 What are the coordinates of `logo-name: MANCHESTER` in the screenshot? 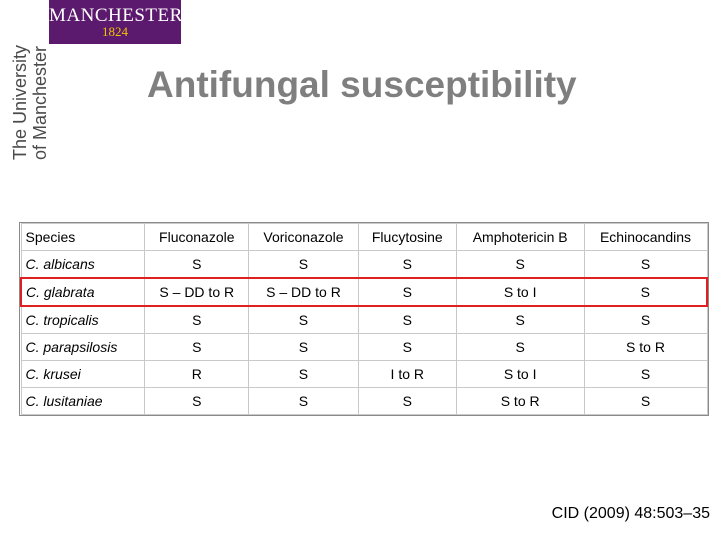 It's located at (116, 15).